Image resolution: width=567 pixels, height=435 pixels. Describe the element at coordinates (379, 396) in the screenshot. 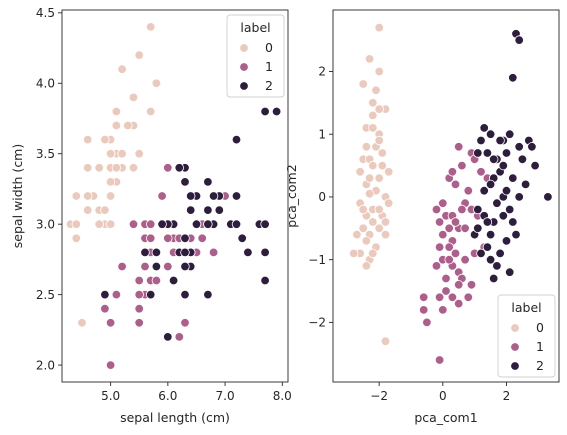

I see `x-tick-label: −2` at that location.